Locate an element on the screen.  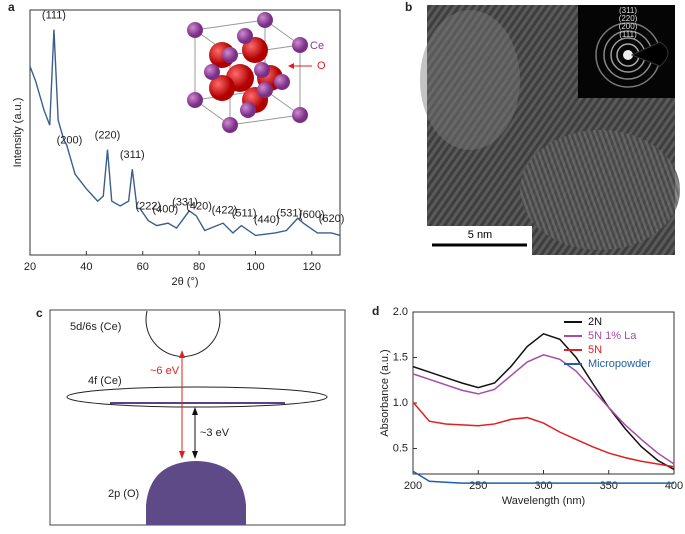
ring-label: (200) is located at coordinates (628, 26).